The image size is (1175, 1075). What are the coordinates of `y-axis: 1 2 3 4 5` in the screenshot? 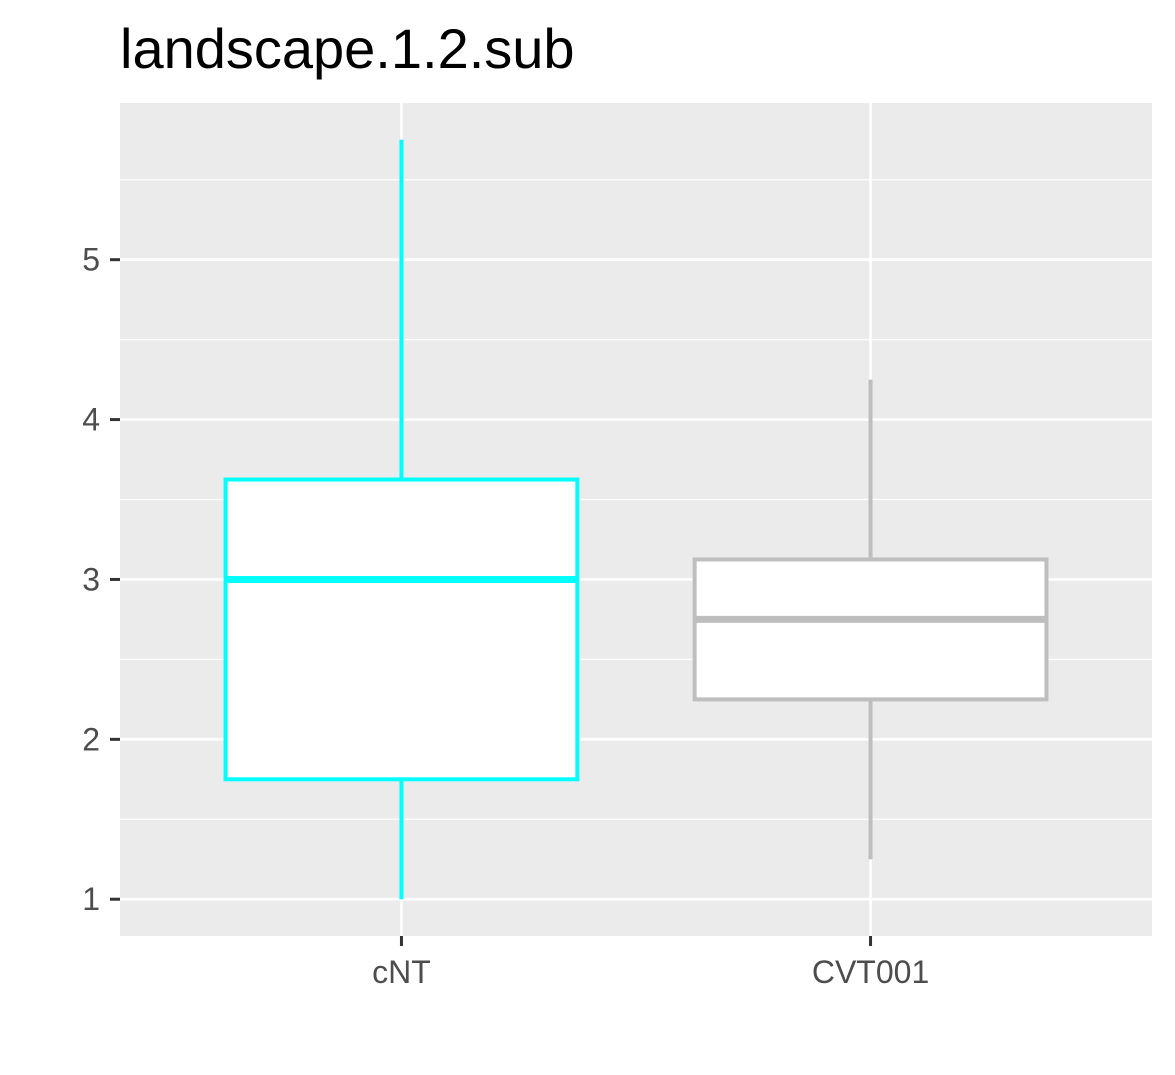 It's located at (101, 579).